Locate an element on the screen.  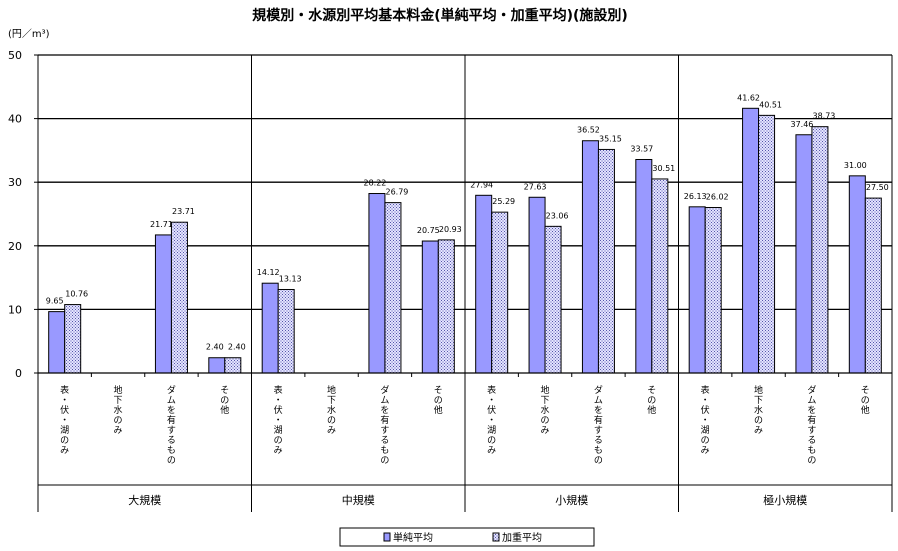
data-label: 26.13 is located at coordinates (695, 196).